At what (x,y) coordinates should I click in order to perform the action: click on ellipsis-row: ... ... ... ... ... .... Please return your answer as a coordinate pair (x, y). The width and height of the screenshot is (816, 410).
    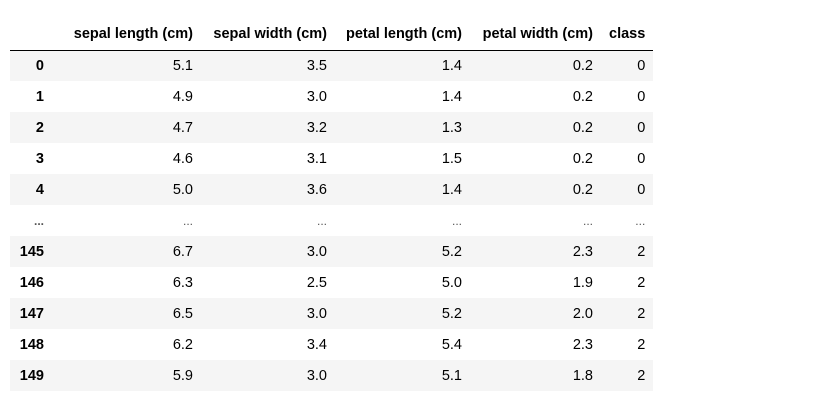
    Looking at the image, I should click on (332, 220).